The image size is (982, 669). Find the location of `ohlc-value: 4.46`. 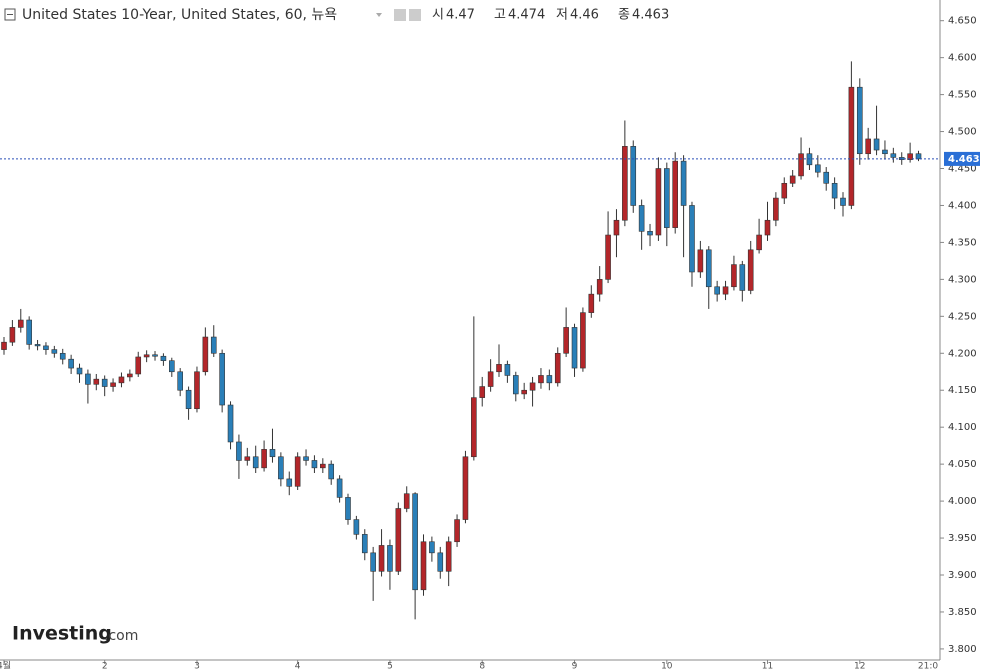

ohlc-value: 4.46 is located at coordinates (584, 15).